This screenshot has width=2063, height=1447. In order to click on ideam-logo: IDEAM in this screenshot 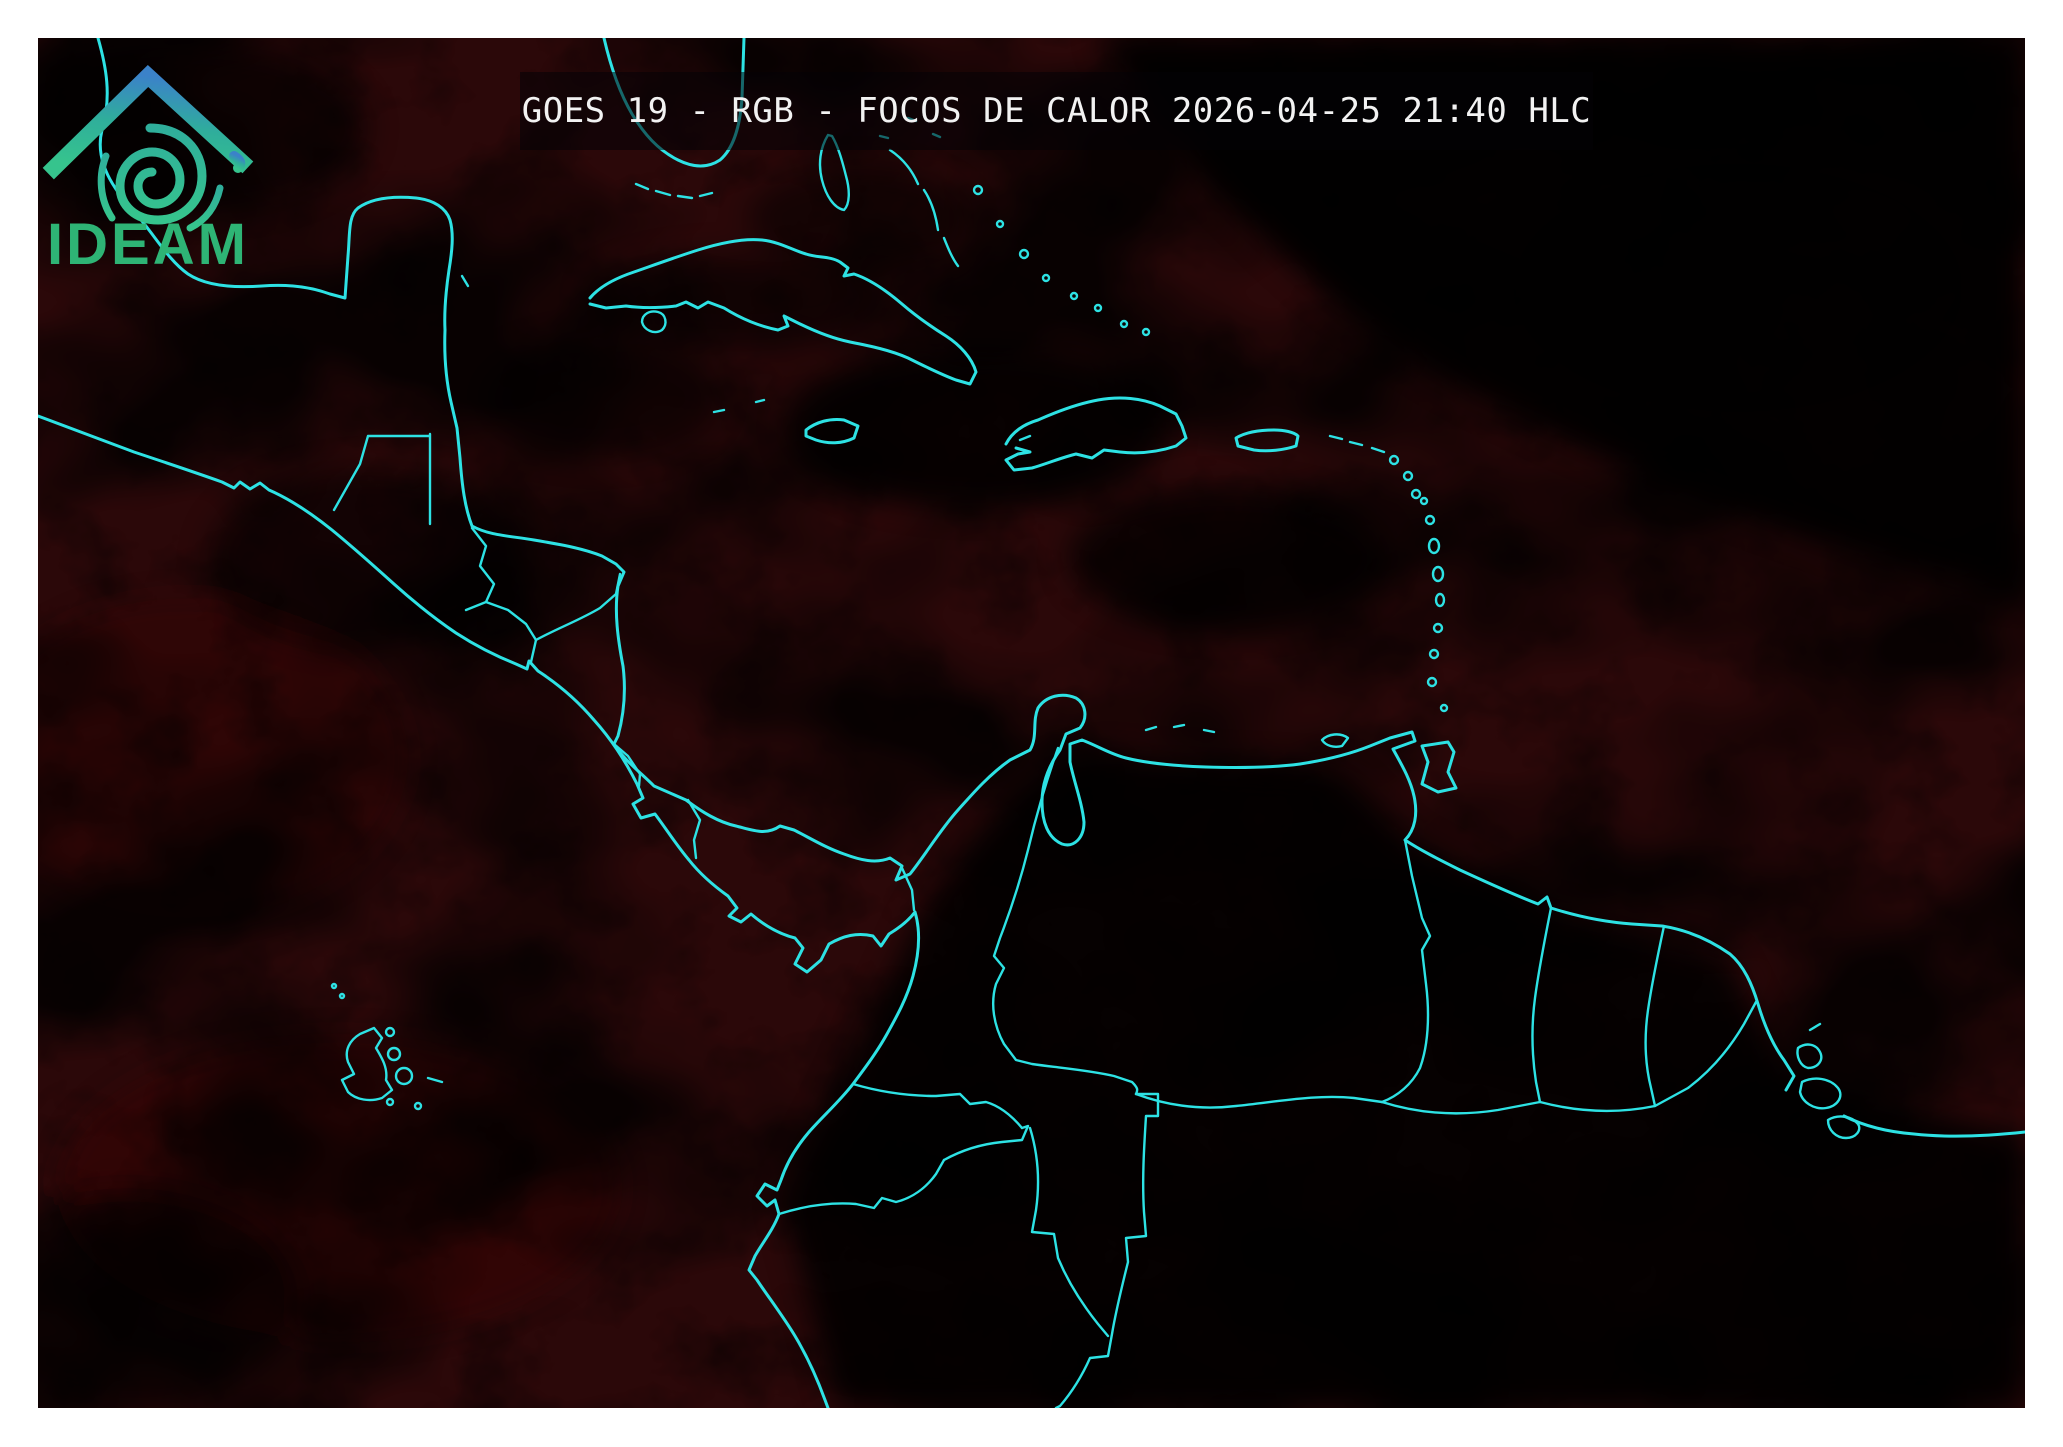, I will do `click(148, 166)`.